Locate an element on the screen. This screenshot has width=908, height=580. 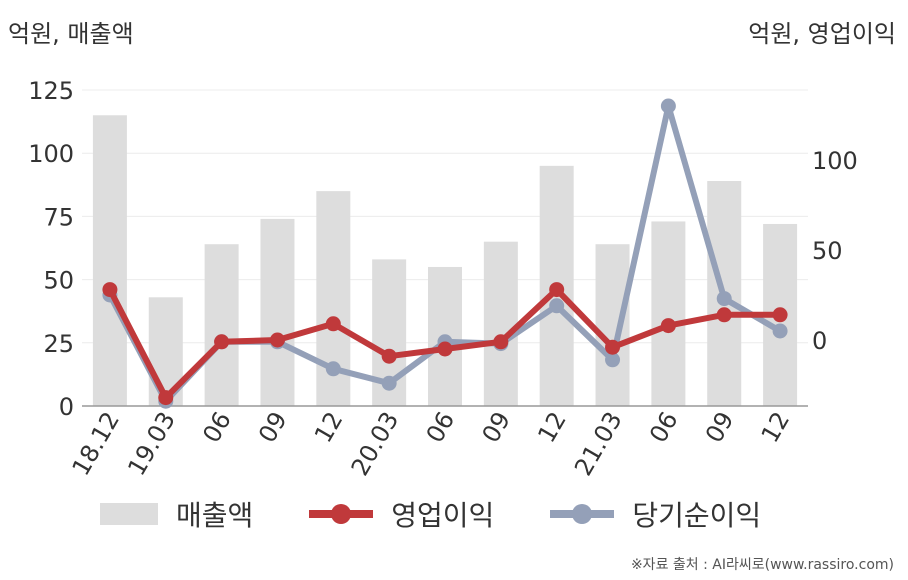
legend-swatch-net-income is located at coordinates (582, 514).